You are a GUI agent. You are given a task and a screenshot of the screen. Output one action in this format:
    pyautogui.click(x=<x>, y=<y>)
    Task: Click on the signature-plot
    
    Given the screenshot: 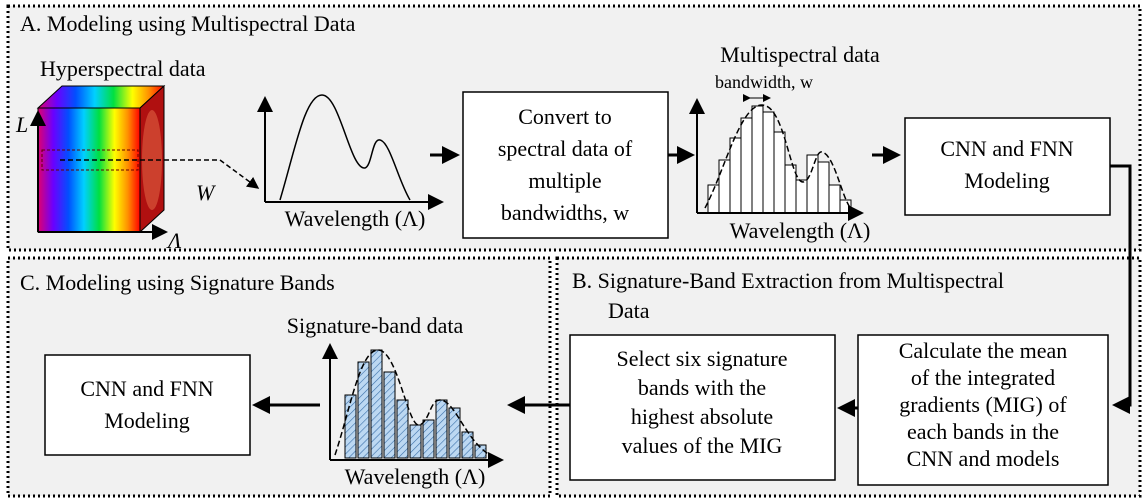 What is the action you would take?
    pyautogui.click(x=413, y=405)
    